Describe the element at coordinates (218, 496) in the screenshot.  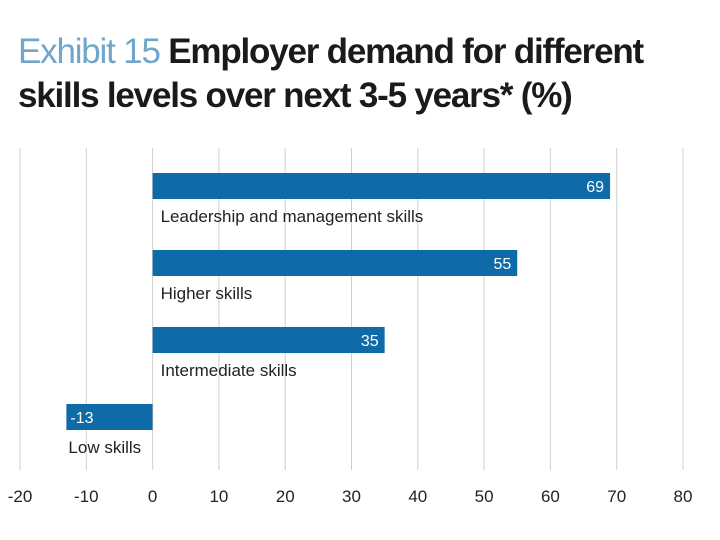
I see `x-tick-label: 10` at that location.